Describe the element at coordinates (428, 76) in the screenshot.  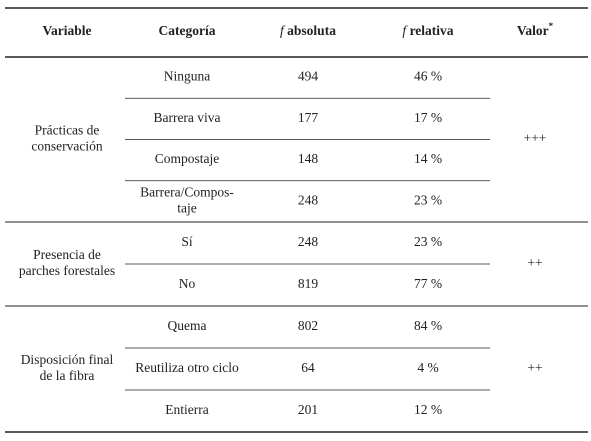
I see `cell: 46 %` at that location.